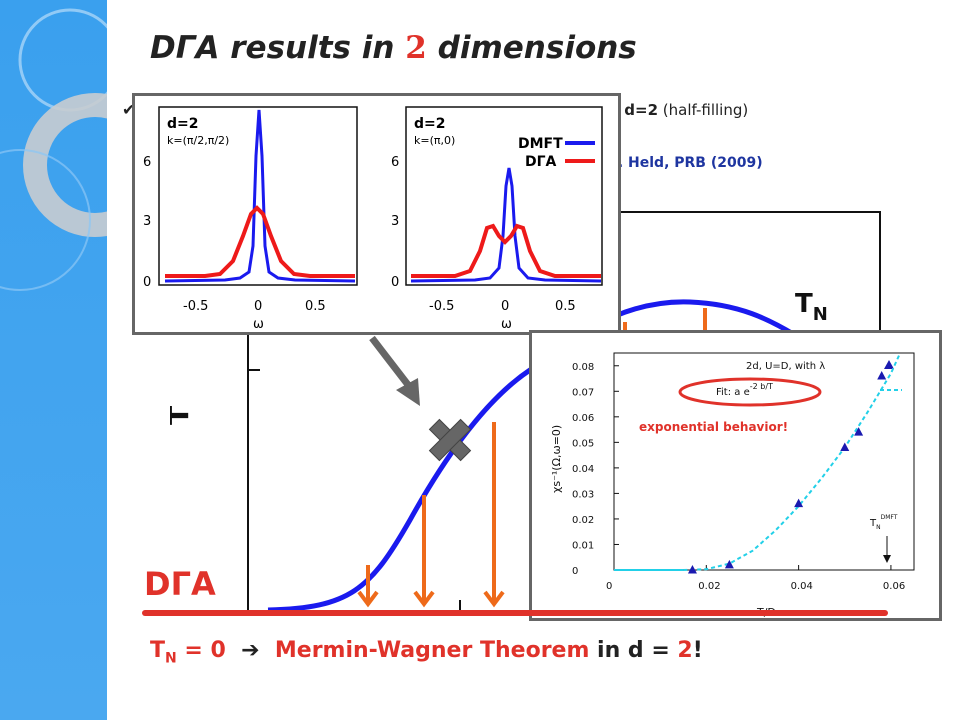 The width and height of the screenshot is (960, 720). Describe the element at coordinates (541, 162) in the screenshot. I see `legend-dga-label: DΓA` at that location.